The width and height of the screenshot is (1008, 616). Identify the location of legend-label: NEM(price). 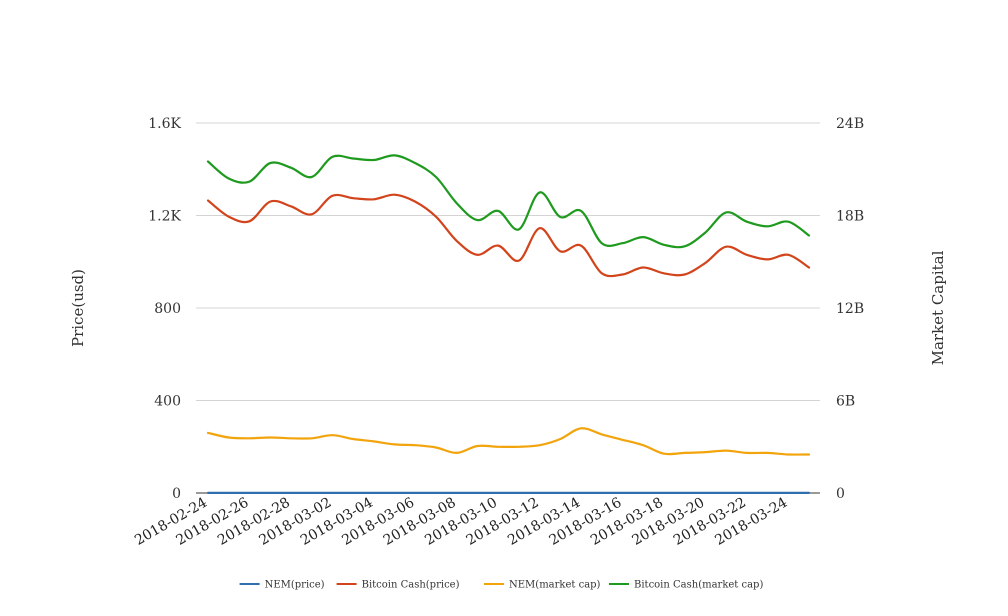
(295, 585).